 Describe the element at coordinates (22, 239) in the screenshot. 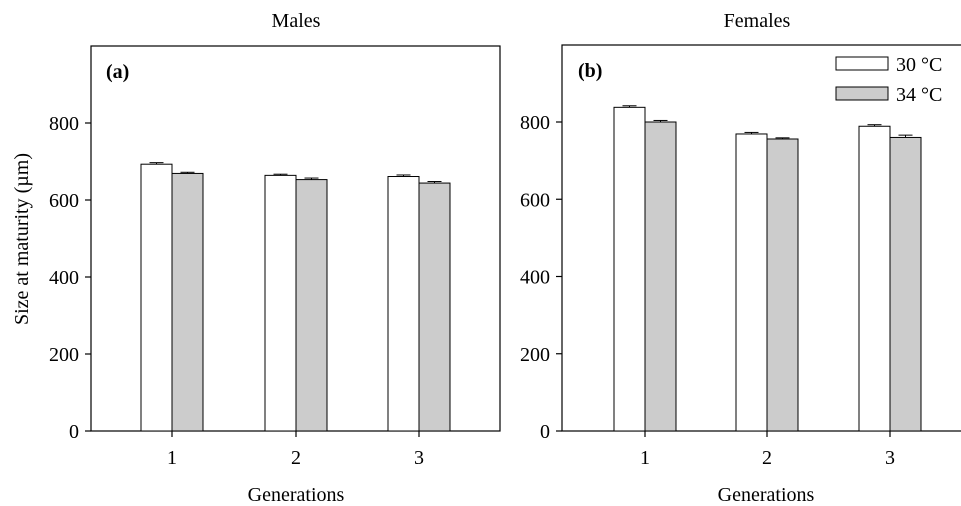

I see `y-axis-label: Size at maturity (µm)` at that location.